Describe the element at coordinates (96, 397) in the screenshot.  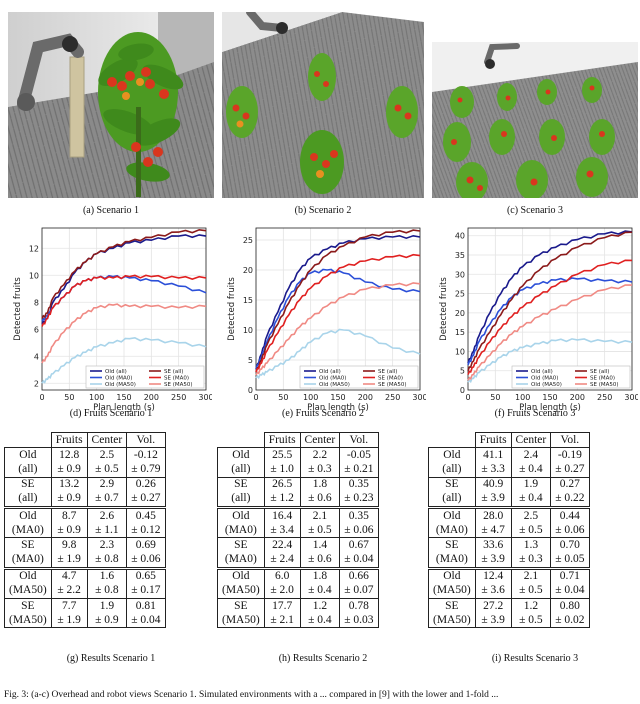
I see `x-tick-label: 100` at that location.